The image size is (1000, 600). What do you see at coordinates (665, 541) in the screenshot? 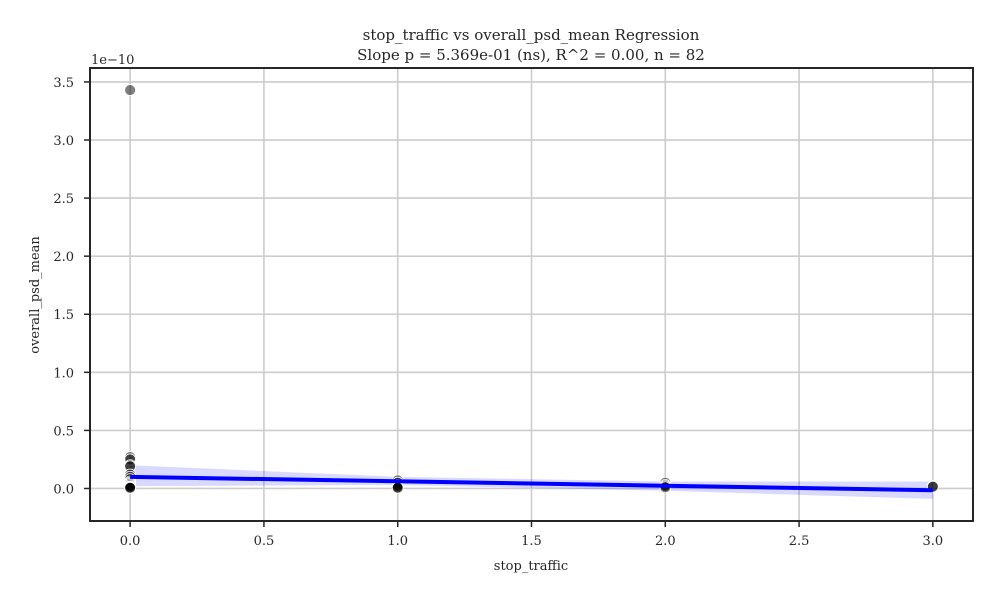
I see `x-tick-label-4: 2.0` at bounding box center [665, 541].